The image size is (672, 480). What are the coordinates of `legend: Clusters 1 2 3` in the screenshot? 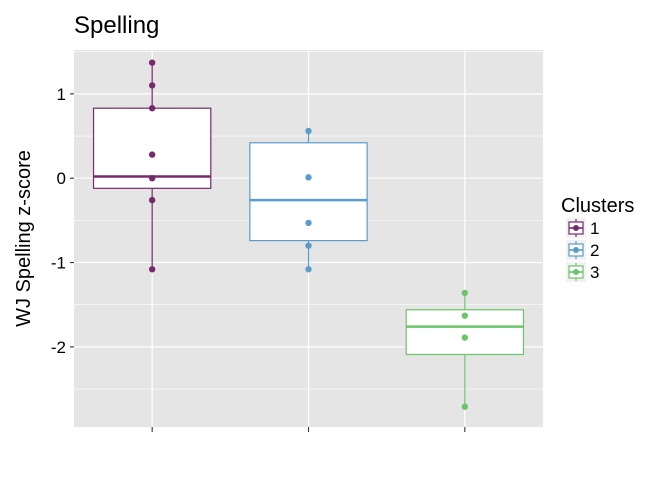 It's located at (597, 238).